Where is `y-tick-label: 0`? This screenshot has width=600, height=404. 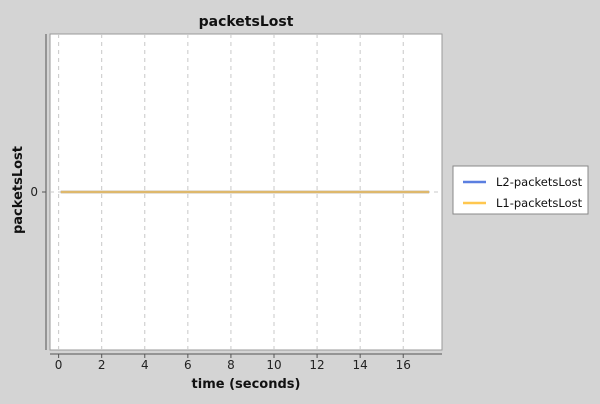 y-tick-label: 0 is located at coordinates (34, 192).